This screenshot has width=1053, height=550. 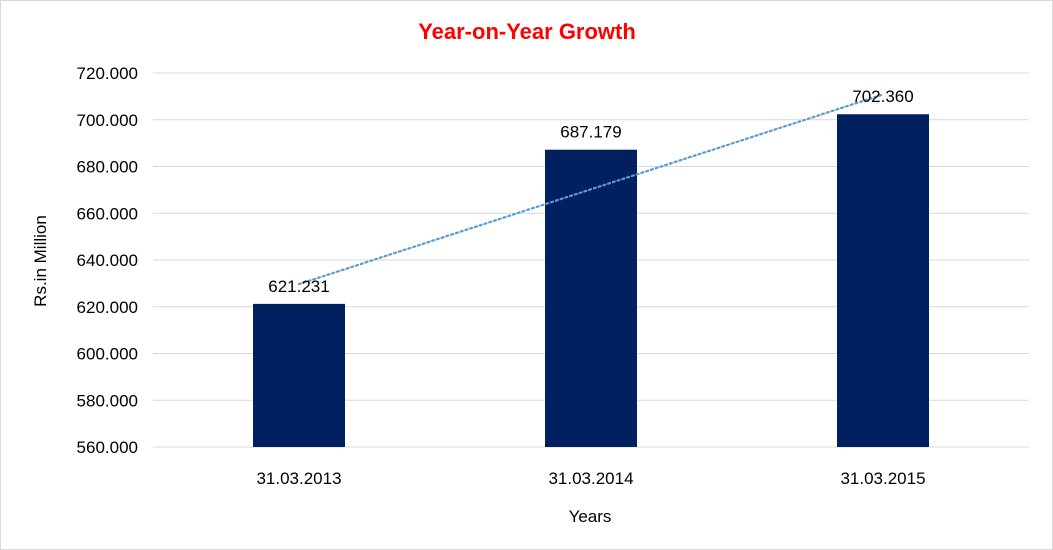 I want to click on x-tick-label: 31.03.2014, so click(x=590, y=478).